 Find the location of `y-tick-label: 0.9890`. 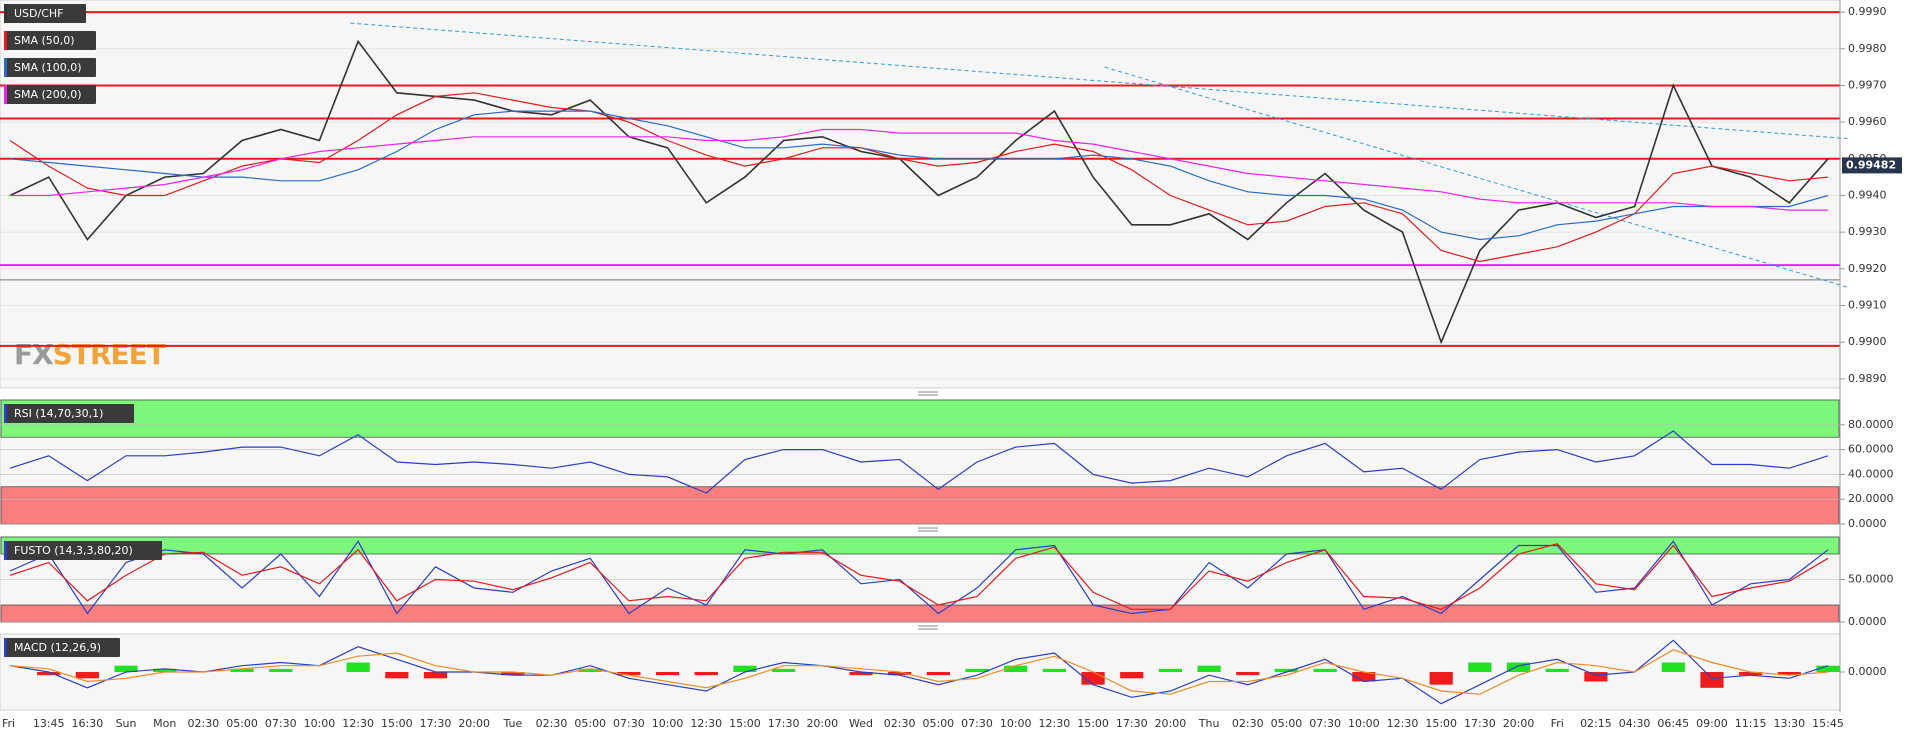

y-tick-label: 0.9890 is located at coordinates (1867, 378).